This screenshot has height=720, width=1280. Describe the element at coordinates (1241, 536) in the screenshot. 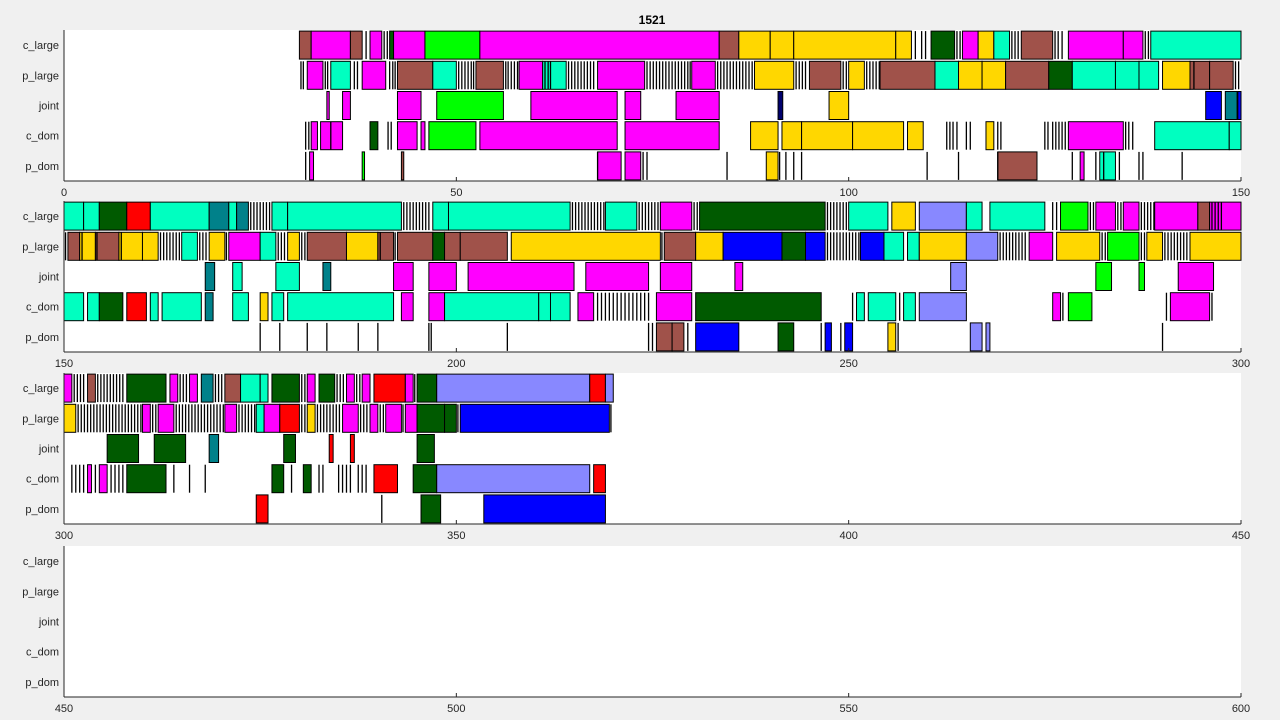

I see `x-tick-label: 450` at that location.